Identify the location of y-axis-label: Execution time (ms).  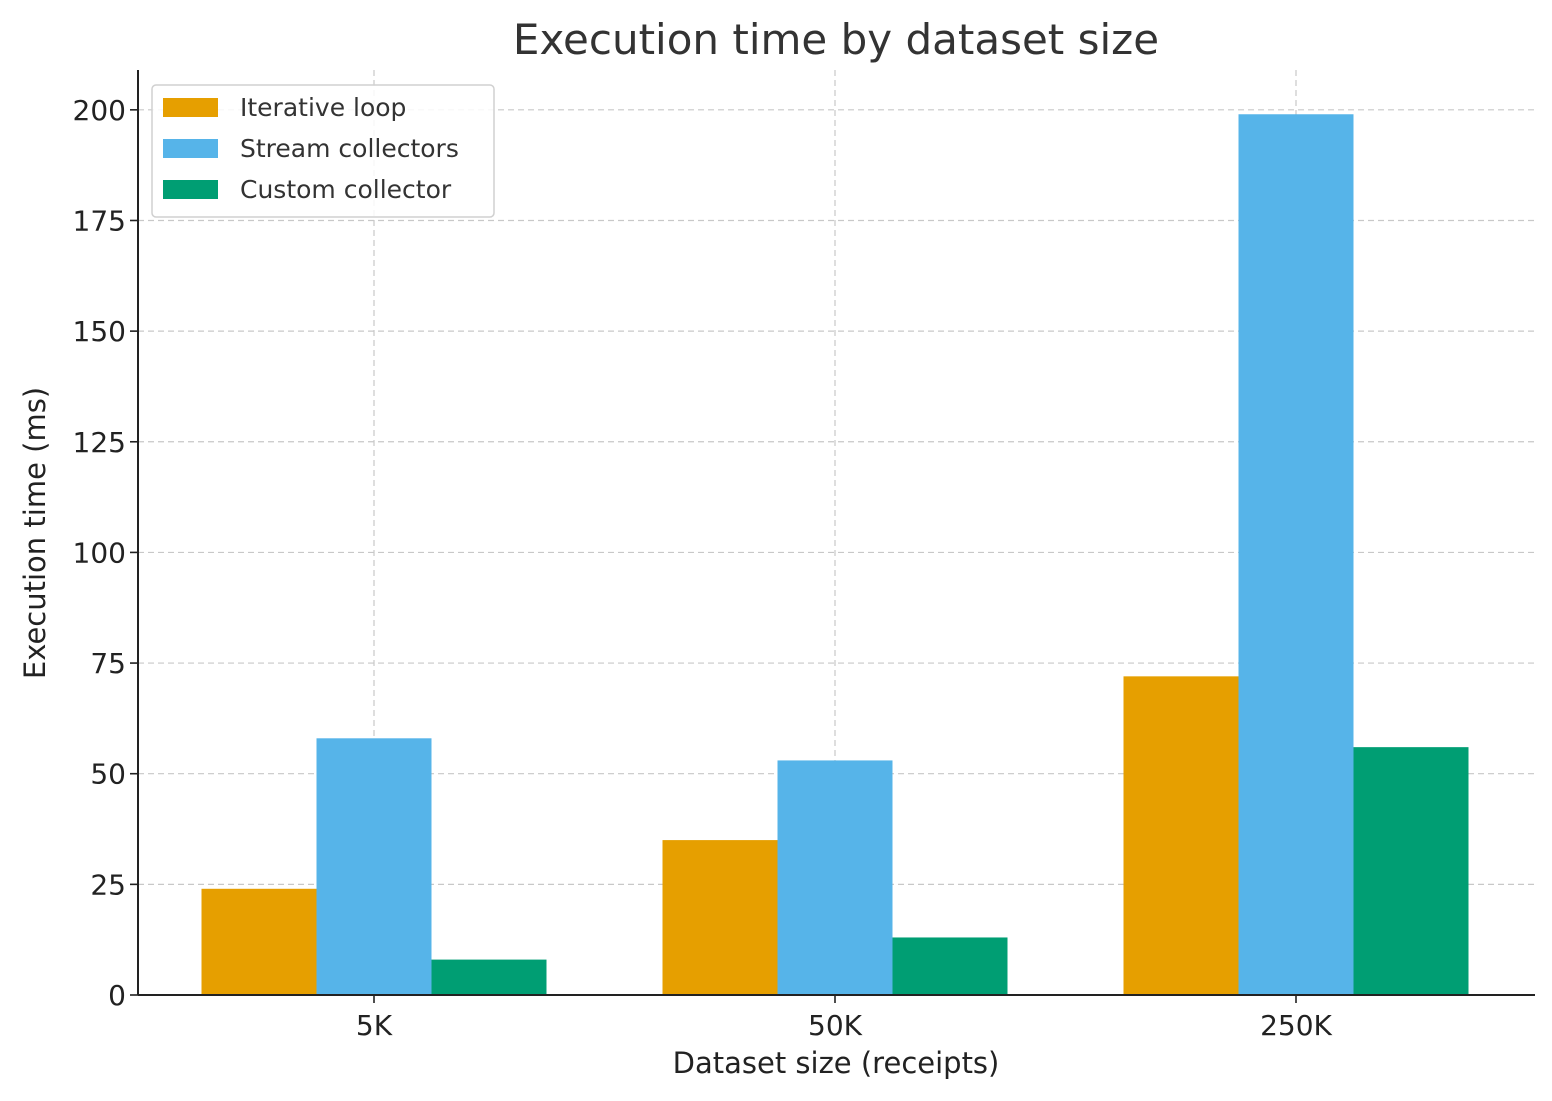
(35, 533).